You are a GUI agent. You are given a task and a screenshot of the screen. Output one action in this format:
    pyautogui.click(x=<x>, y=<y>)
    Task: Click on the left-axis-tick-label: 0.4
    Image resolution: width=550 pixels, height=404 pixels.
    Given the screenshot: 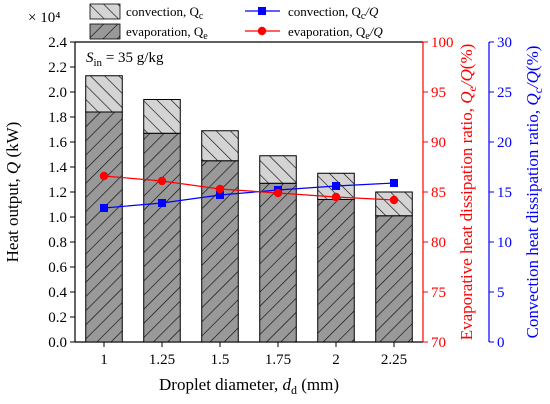 What is the action you would take?
    pyautogui.click(x=57, y=293)
    